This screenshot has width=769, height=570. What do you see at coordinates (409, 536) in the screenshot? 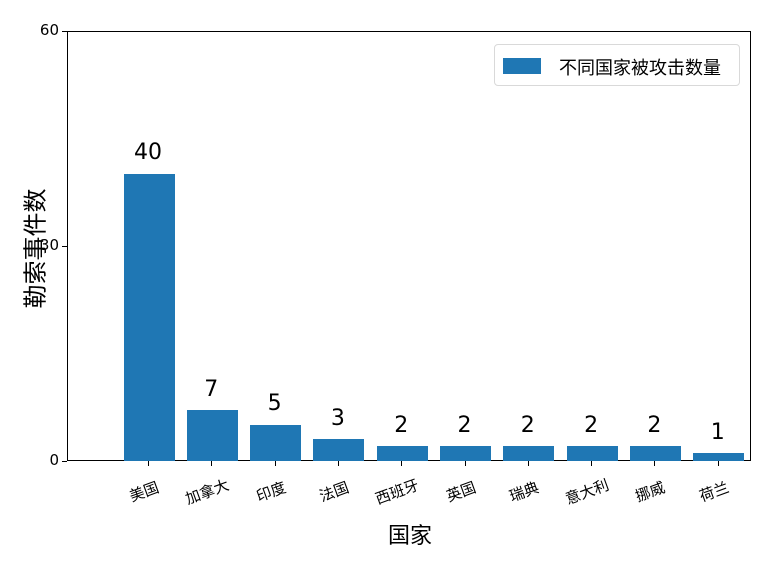
I see `x-axis-label: 国家` at bounding box center [409, 536].